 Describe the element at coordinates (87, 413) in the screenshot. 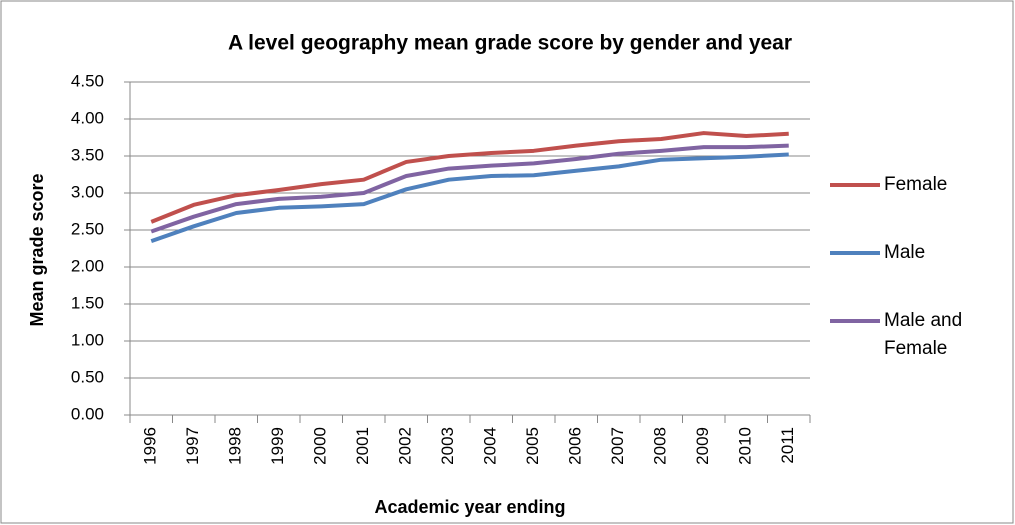

I see `y-tick-label: 0.00` at that location.